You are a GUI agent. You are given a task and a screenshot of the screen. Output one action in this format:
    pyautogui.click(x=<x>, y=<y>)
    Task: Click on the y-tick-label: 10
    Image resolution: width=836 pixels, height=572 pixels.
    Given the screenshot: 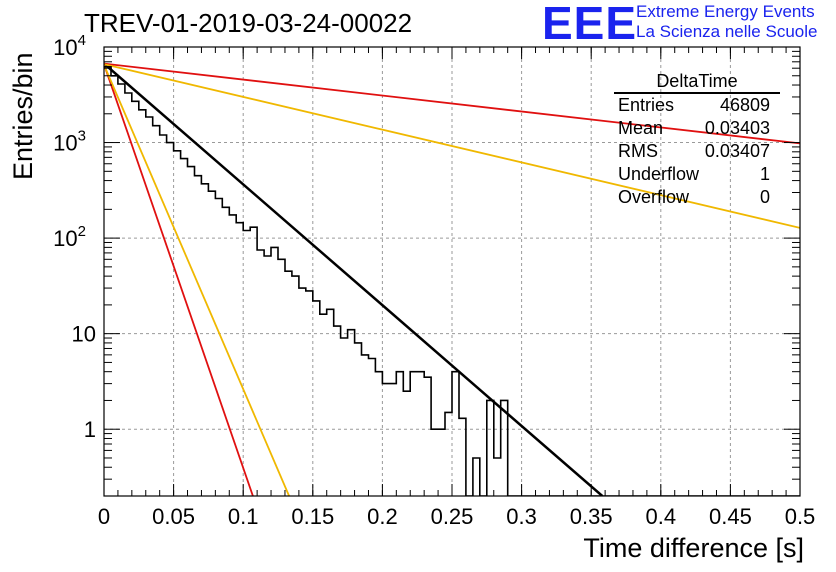 What is the action you would take?
    pyautogui.click(x=84, y=334)
    